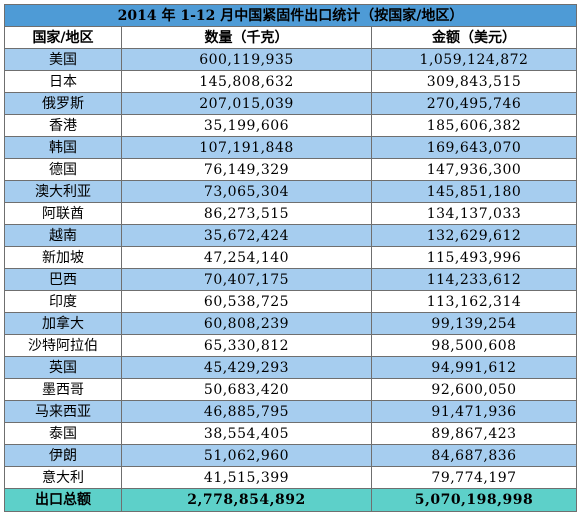 The width and height of the screenshot is (580, 527). I want to click on cell-amount: 79,774,197, so click(474, 477).